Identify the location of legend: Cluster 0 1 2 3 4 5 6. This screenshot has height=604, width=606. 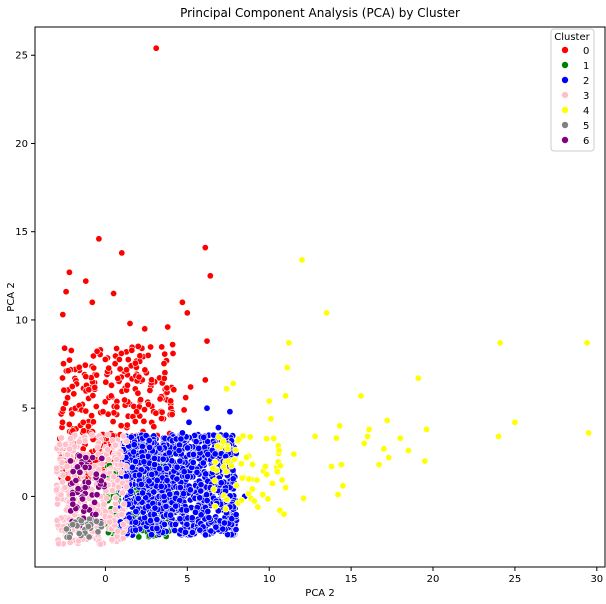
(572, 90).